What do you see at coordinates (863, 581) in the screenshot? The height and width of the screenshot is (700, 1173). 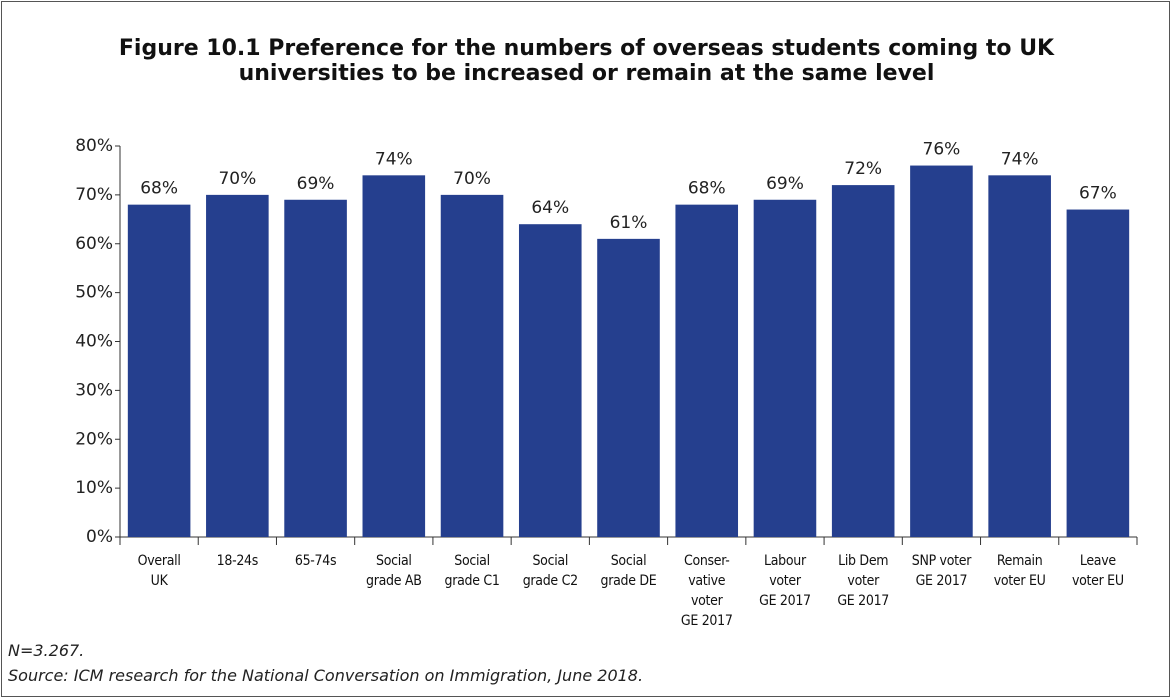 I see `x-tick-label: Lib Dem voter GE 2017` at bounding box center [863, 581].